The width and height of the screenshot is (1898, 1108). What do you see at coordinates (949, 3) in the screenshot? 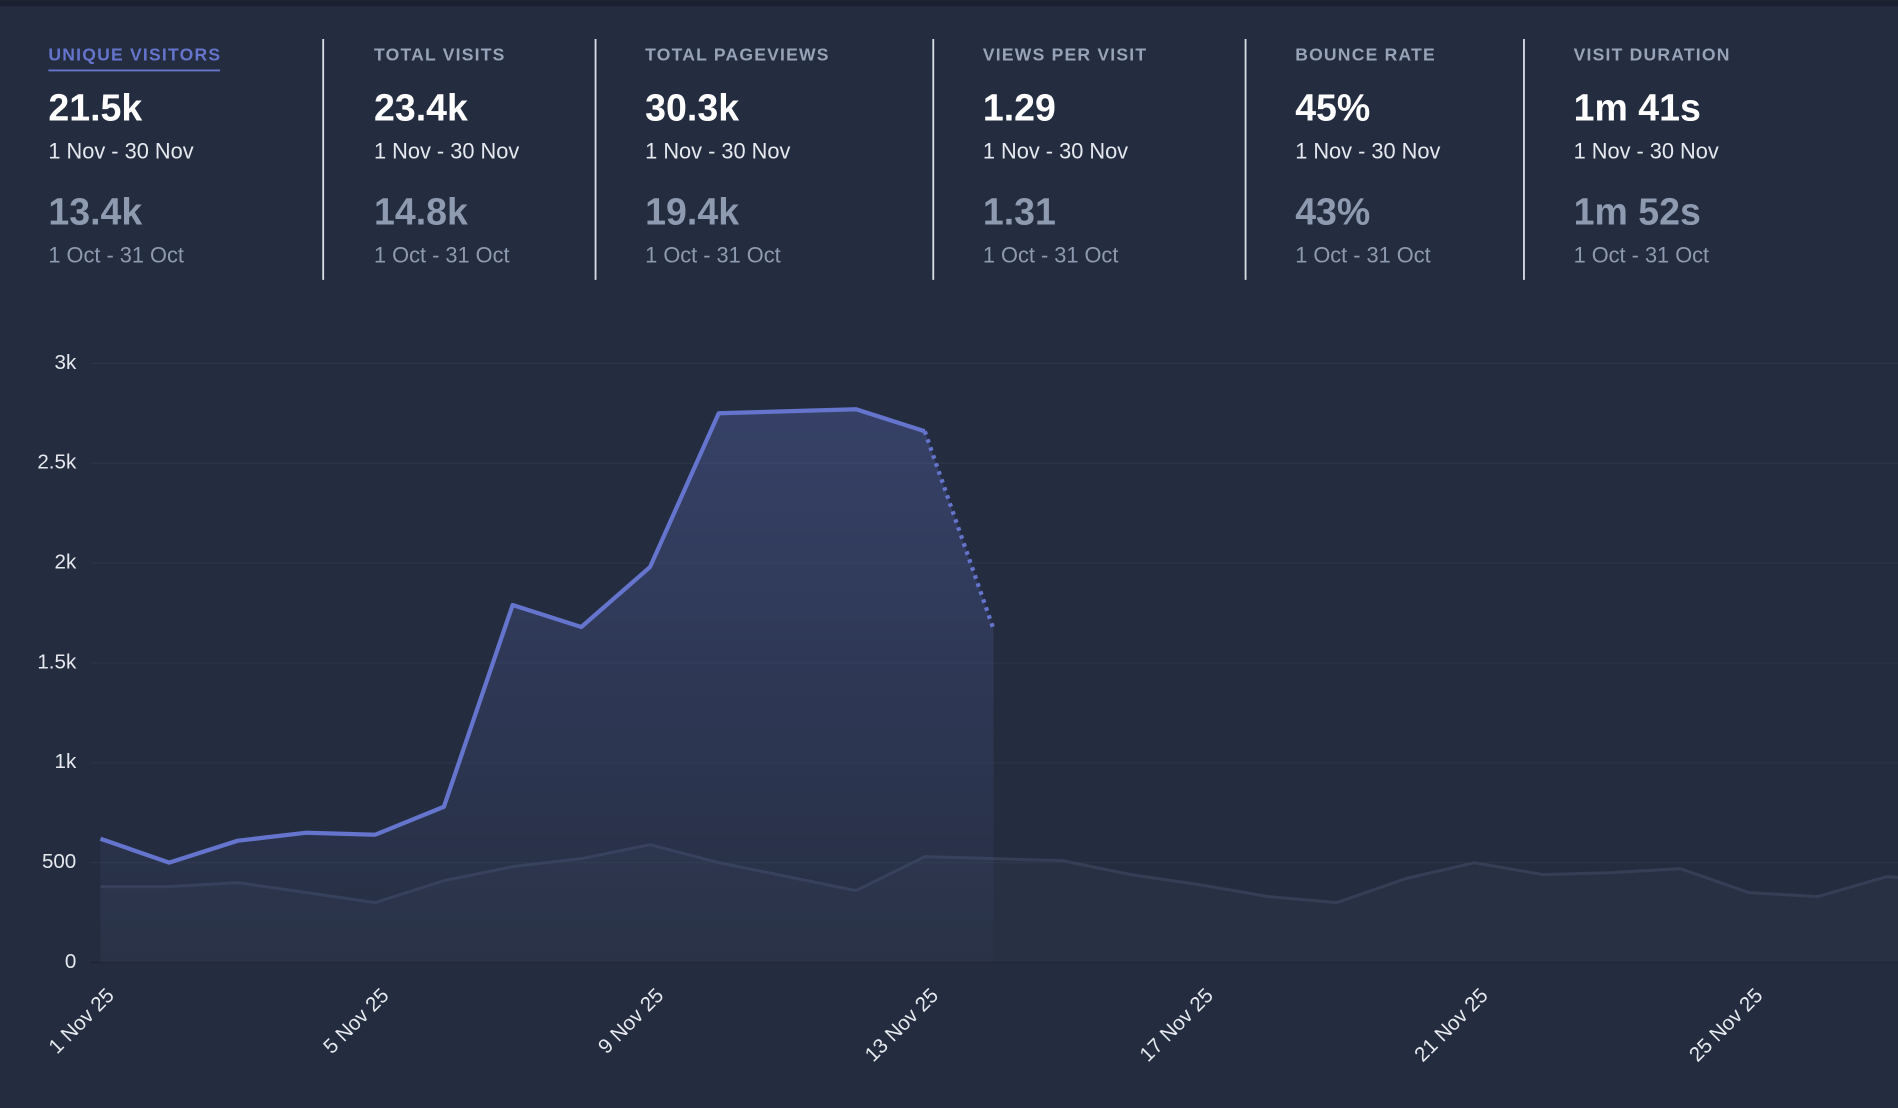
I see `top-bar` at bounding box center [949, 3].